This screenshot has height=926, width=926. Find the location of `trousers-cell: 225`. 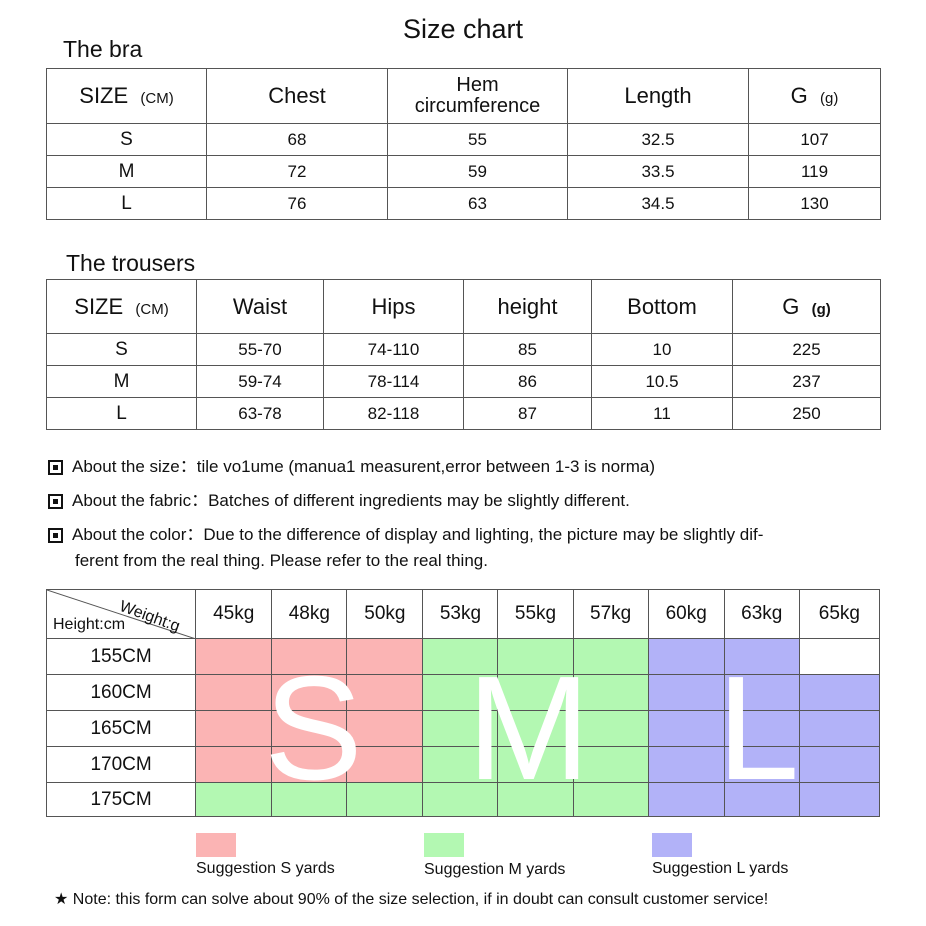

trousers-cell: 225 is located at coordinates (806, 349).